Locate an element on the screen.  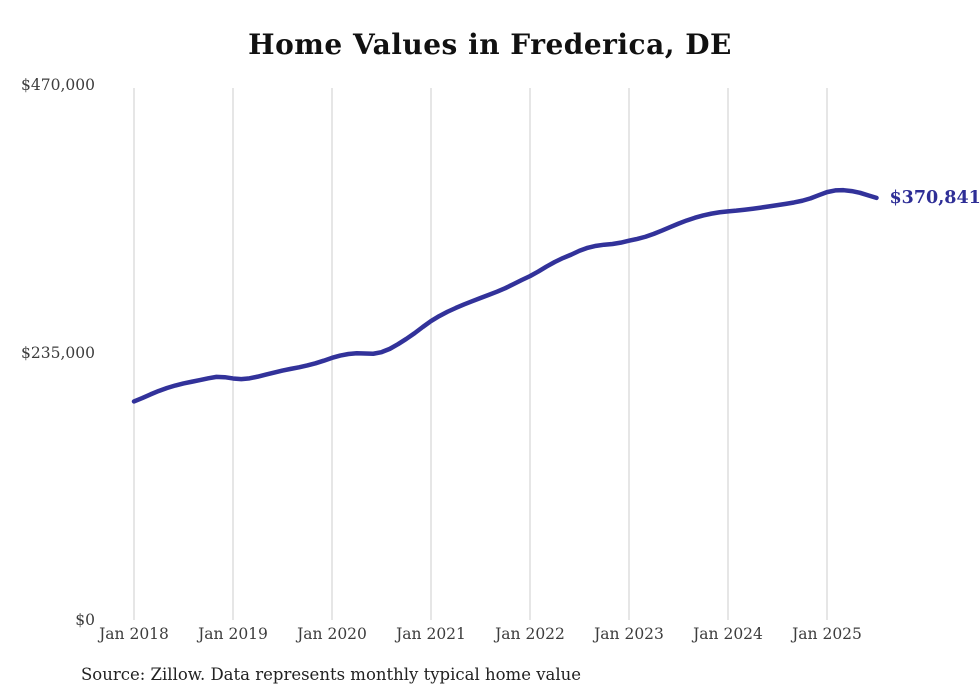
x-axis-tick: Jan 2024 is located at coordinates (728, 634).